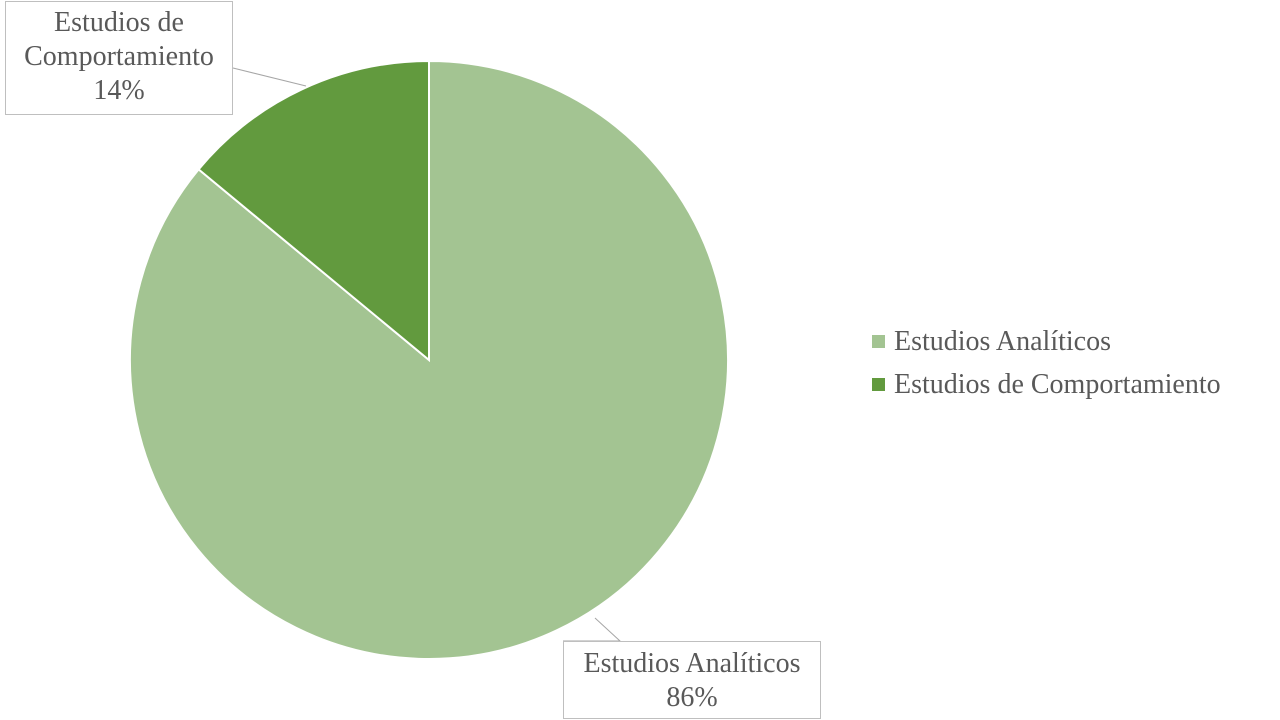 The width and height of the screenshot is (1280, 720). I want to click on data-label-comportamiento: Estudios de Comportamiento 14%, so click(119, 58).